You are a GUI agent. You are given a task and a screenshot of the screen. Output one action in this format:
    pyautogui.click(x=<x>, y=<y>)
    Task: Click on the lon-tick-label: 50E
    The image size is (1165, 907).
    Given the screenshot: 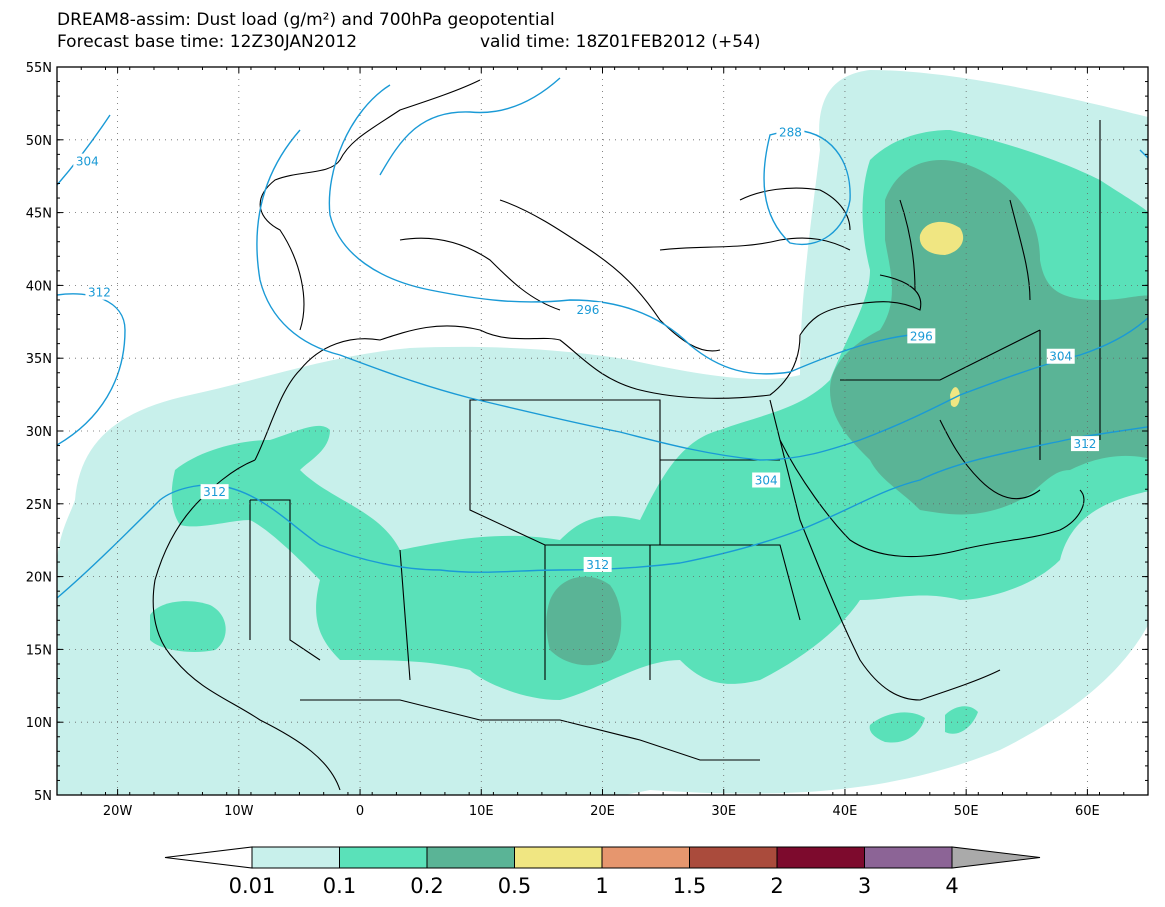 What is the action you would take?
    pyautogui.click(x=966, y=811)
    